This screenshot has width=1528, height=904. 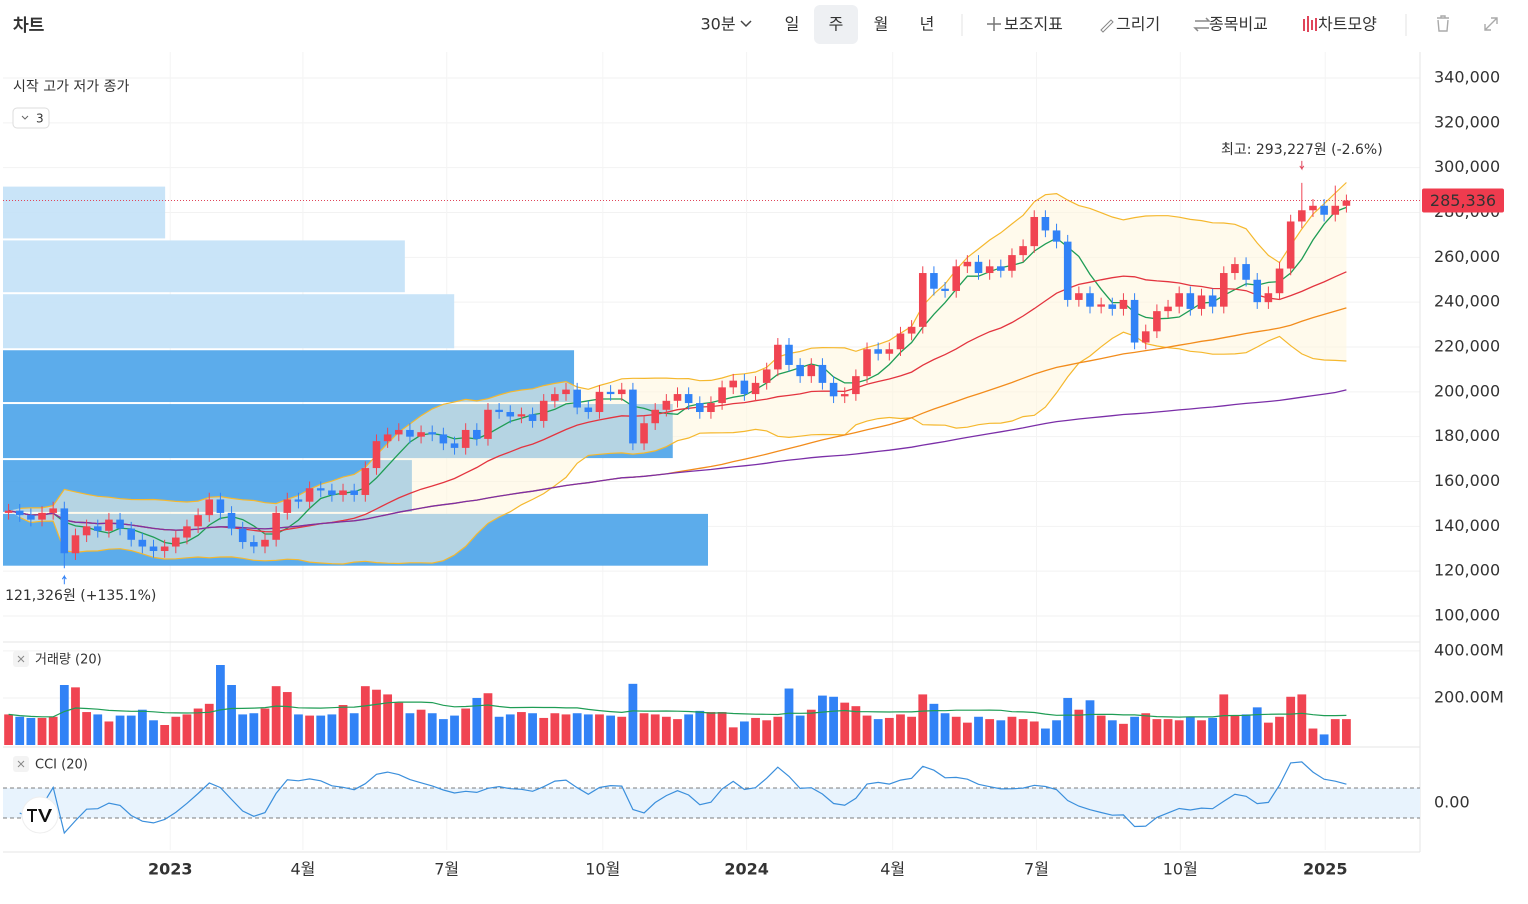 What do you see at coordinates (836, 24) in the screenshot?
I see `interval-button: 주` at bounding box center [836, 24].